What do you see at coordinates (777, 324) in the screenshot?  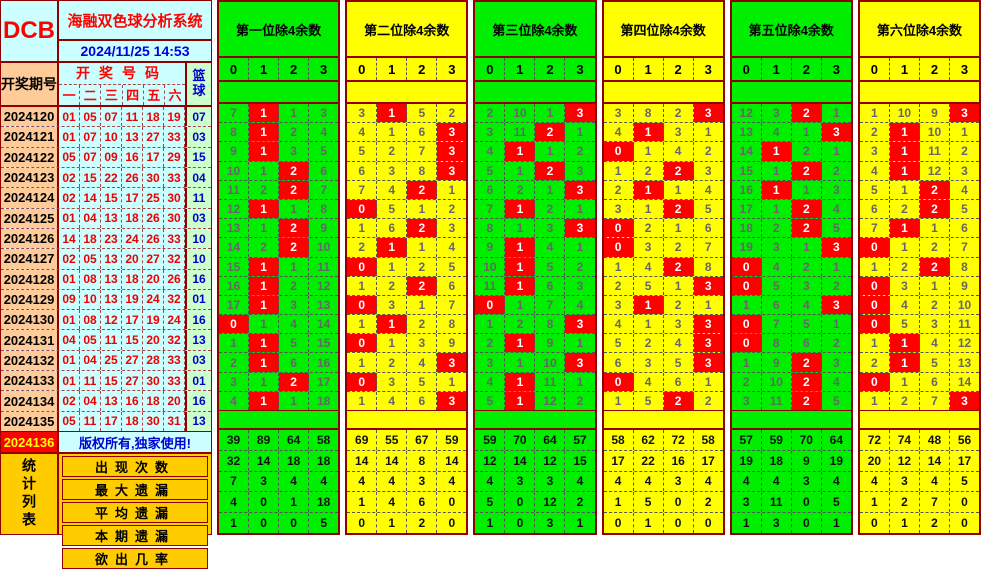 I see `miss-count-cell: 7` at bounding box center [777, 324].